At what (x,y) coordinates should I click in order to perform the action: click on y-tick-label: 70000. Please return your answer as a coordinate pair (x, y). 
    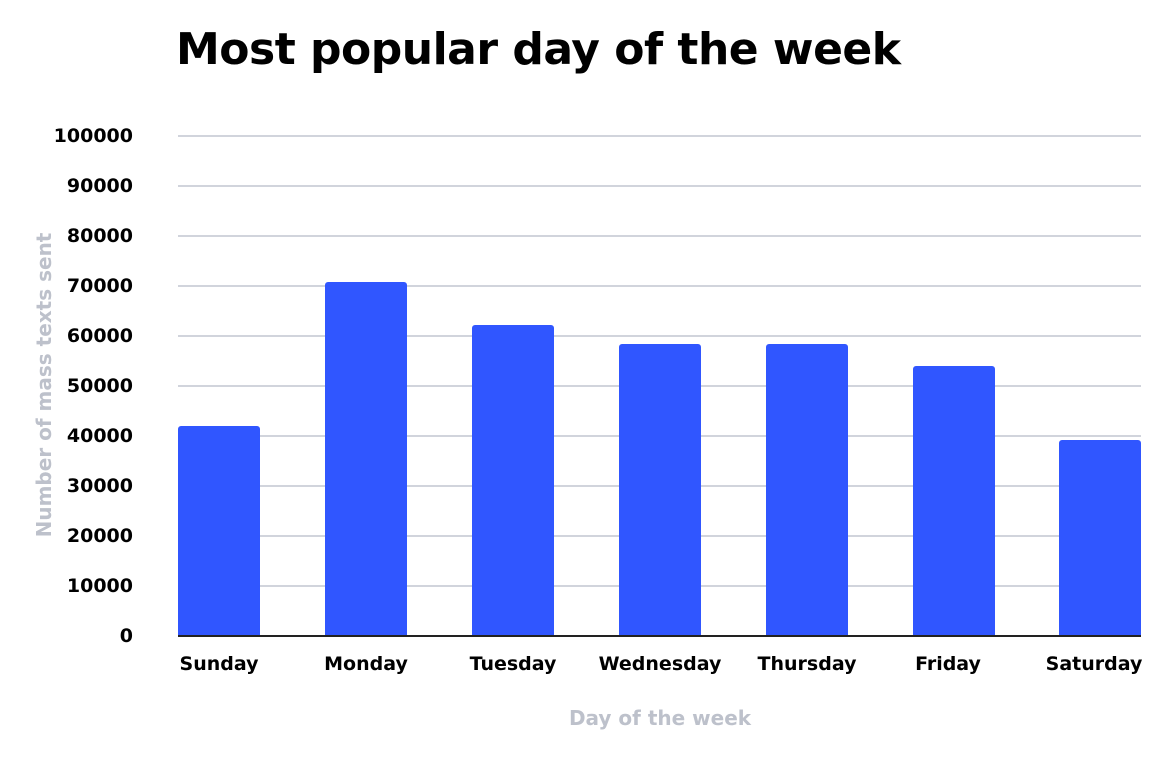
    Looking at the image, I should click on (99, 286).